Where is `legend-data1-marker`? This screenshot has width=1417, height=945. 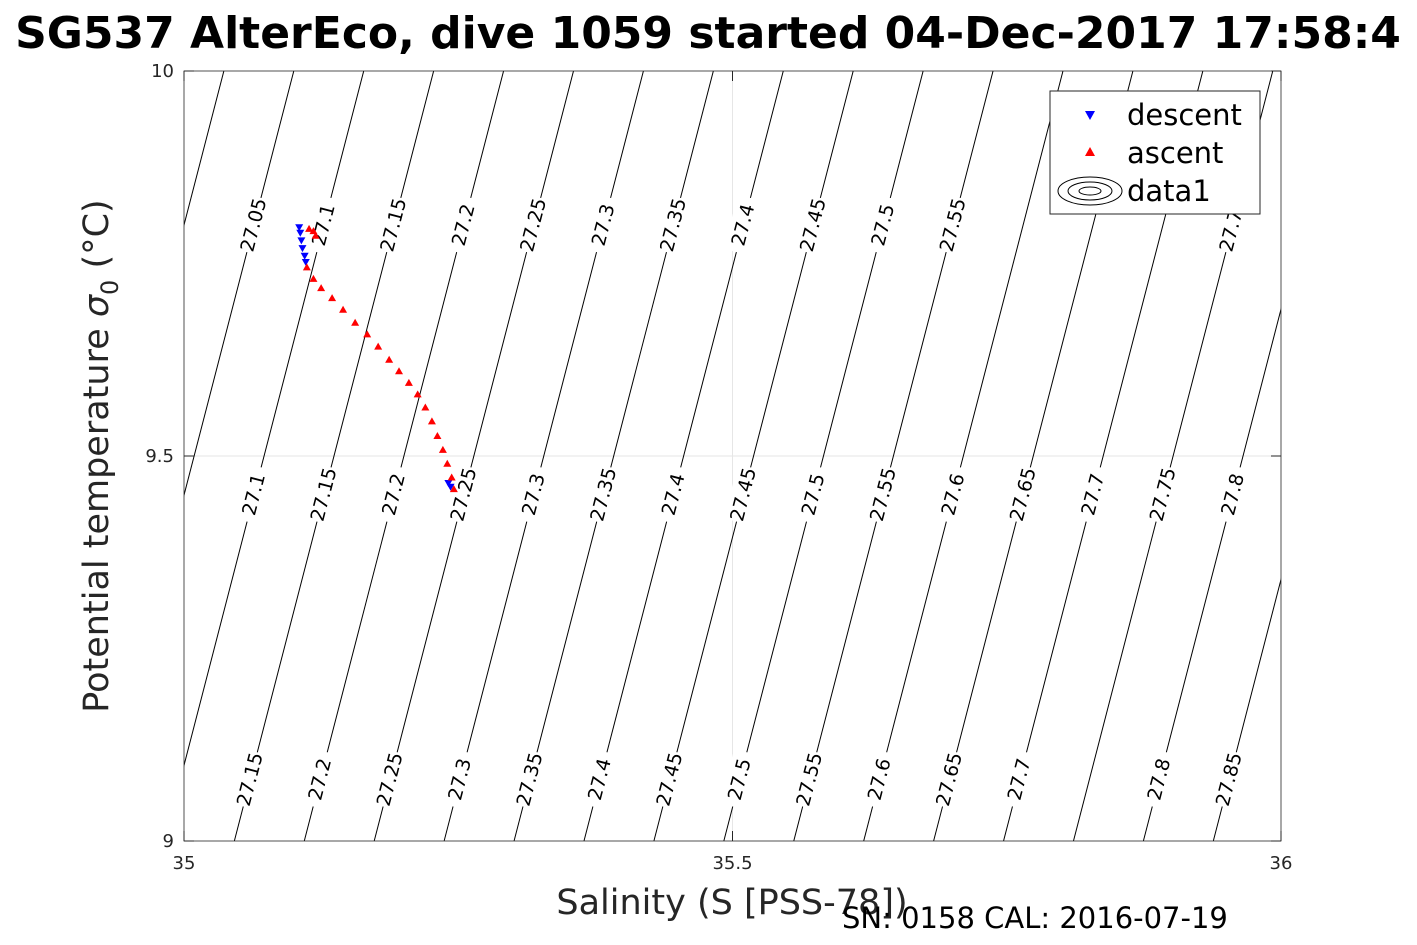
legend-data1-marker is located at coordinates (1090, 191).